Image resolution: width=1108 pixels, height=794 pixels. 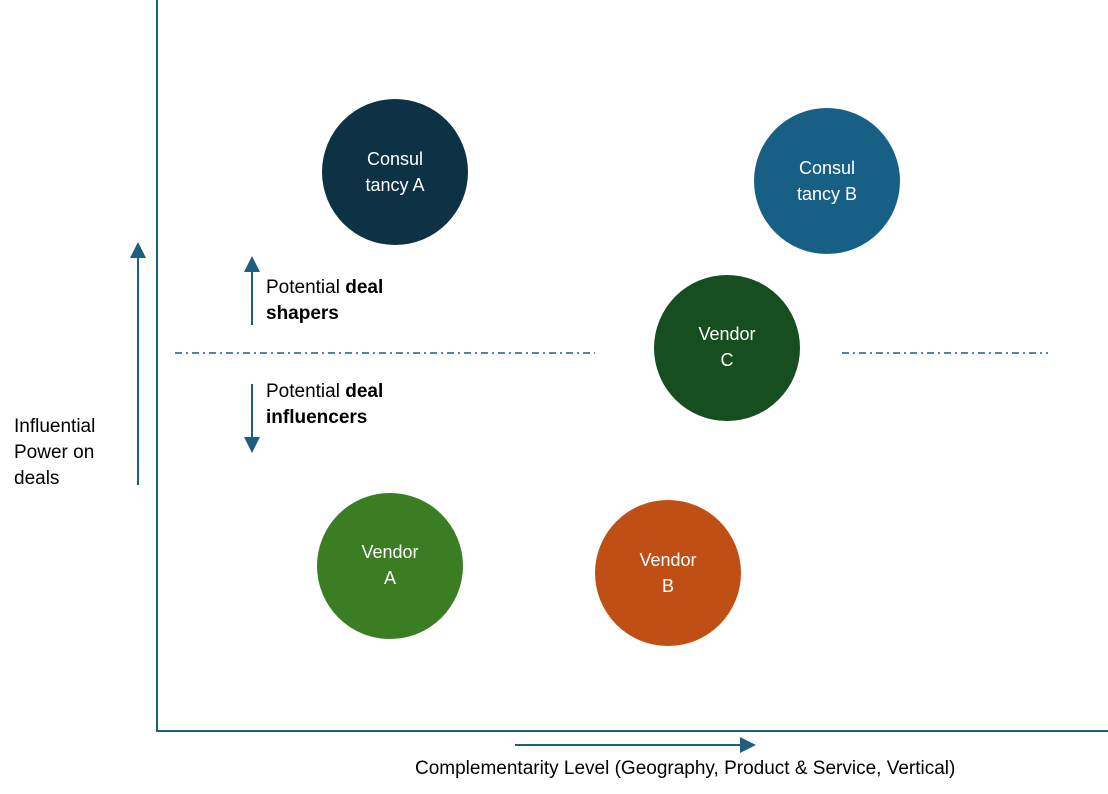 I want to click on bubble-vendor-c, so click(x=727, y=348).